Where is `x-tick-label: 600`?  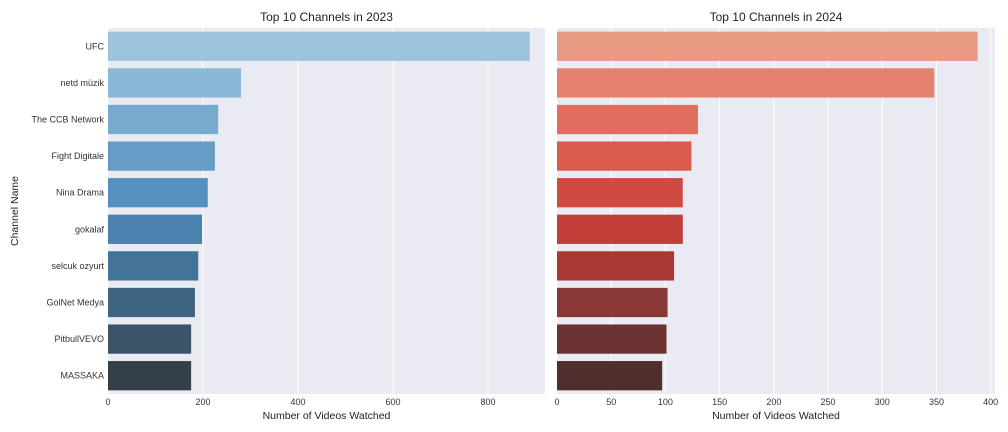 x-tick-label: 600 is located at coordinates (392, 402).